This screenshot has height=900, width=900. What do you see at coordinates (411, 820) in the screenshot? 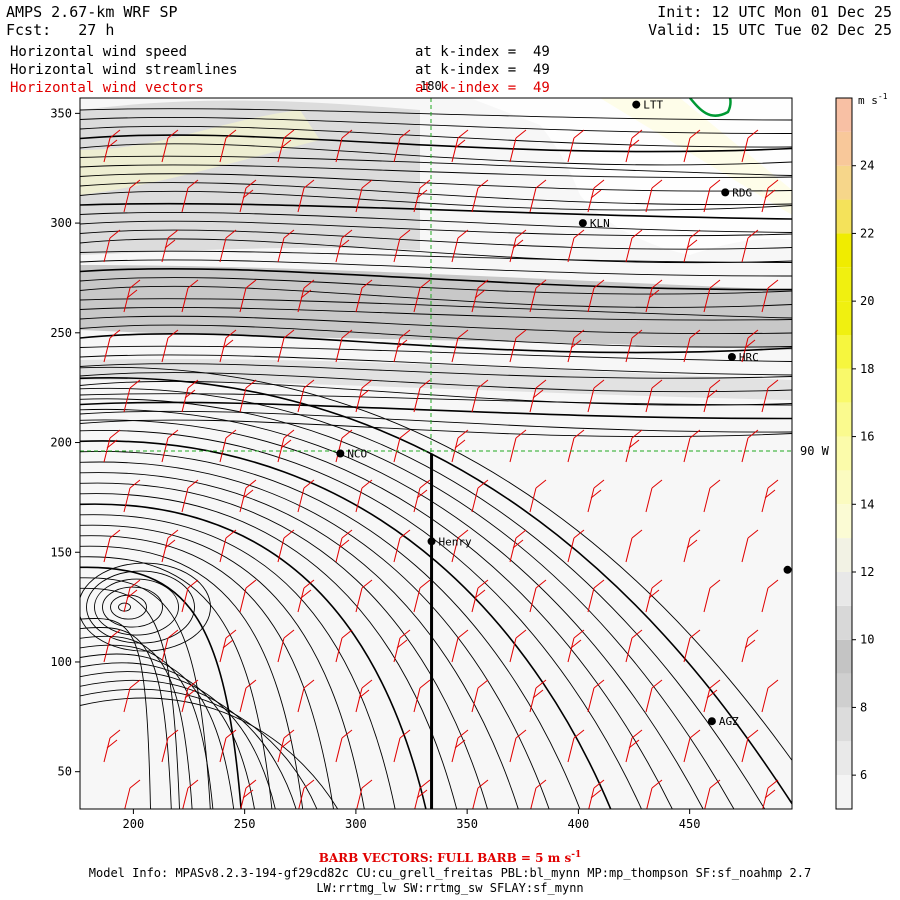
I see `x-axis: 200 250 300 350 400 450` at bounding box center [411, 820].